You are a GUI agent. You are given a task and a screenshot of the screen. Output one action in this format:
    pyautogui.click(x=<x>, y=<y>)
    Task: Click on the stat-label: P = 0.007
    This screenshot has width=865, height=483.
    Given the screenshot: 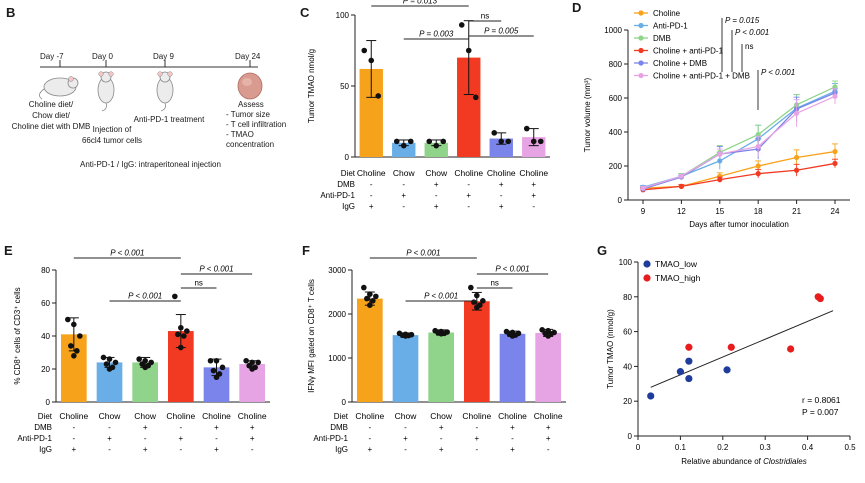 What is the action you would take?
    pyautogui.click(x=820, y=412)
    